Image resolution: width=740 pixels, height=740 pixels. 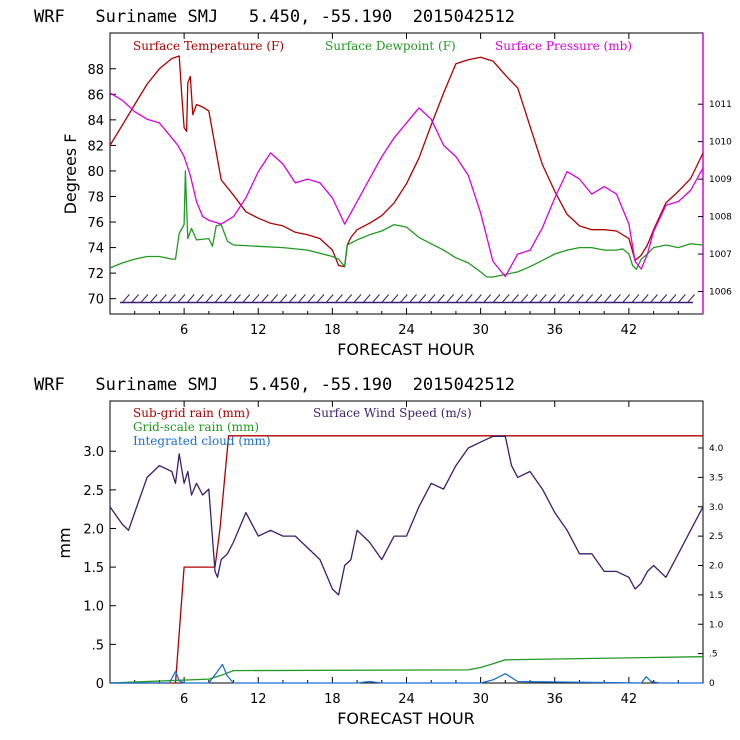 I want to click on y2-tick-label: 1011, so click(x=720, y=105).